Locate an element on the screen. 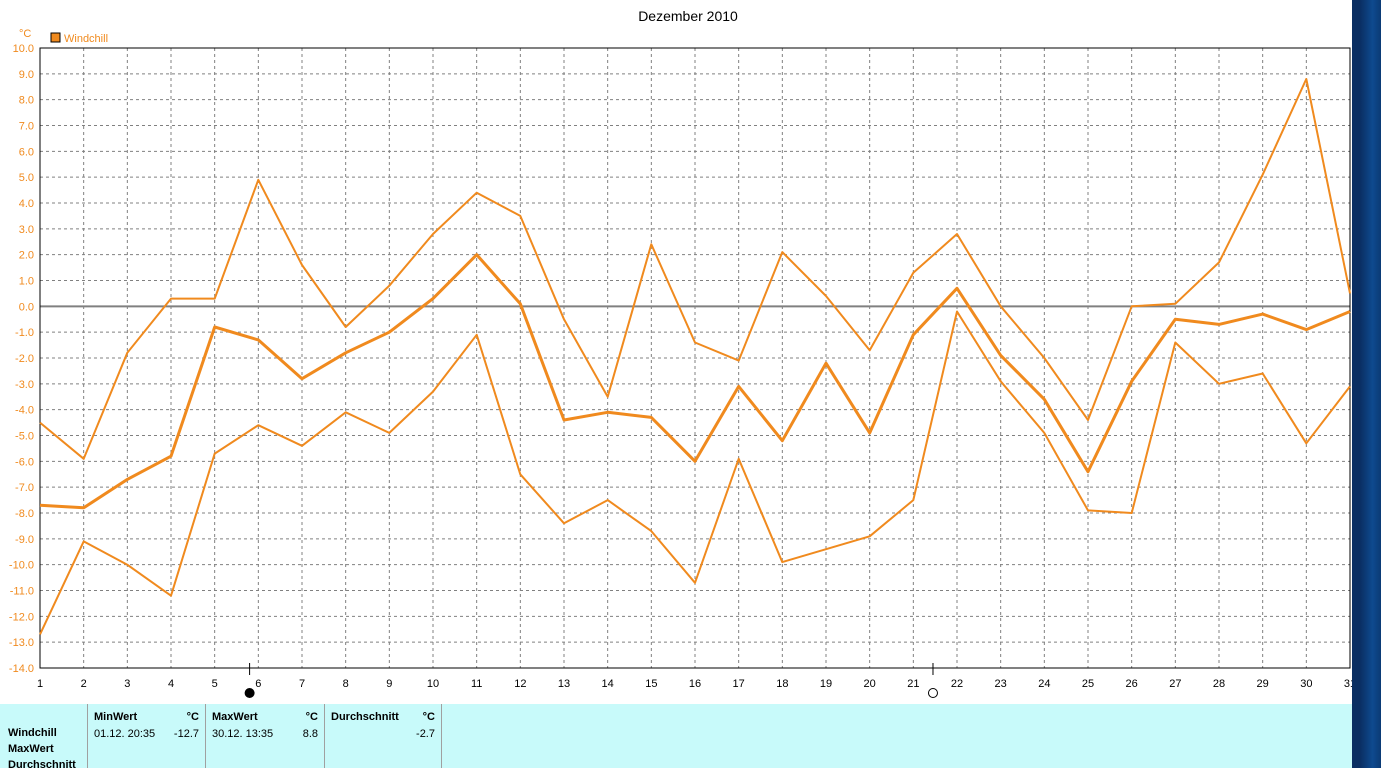 This screenshot has height=771, width=1381. stats-min-column: MinWert °C 01.12. 20:35 -12.7 is located at coordinates (146, 736).